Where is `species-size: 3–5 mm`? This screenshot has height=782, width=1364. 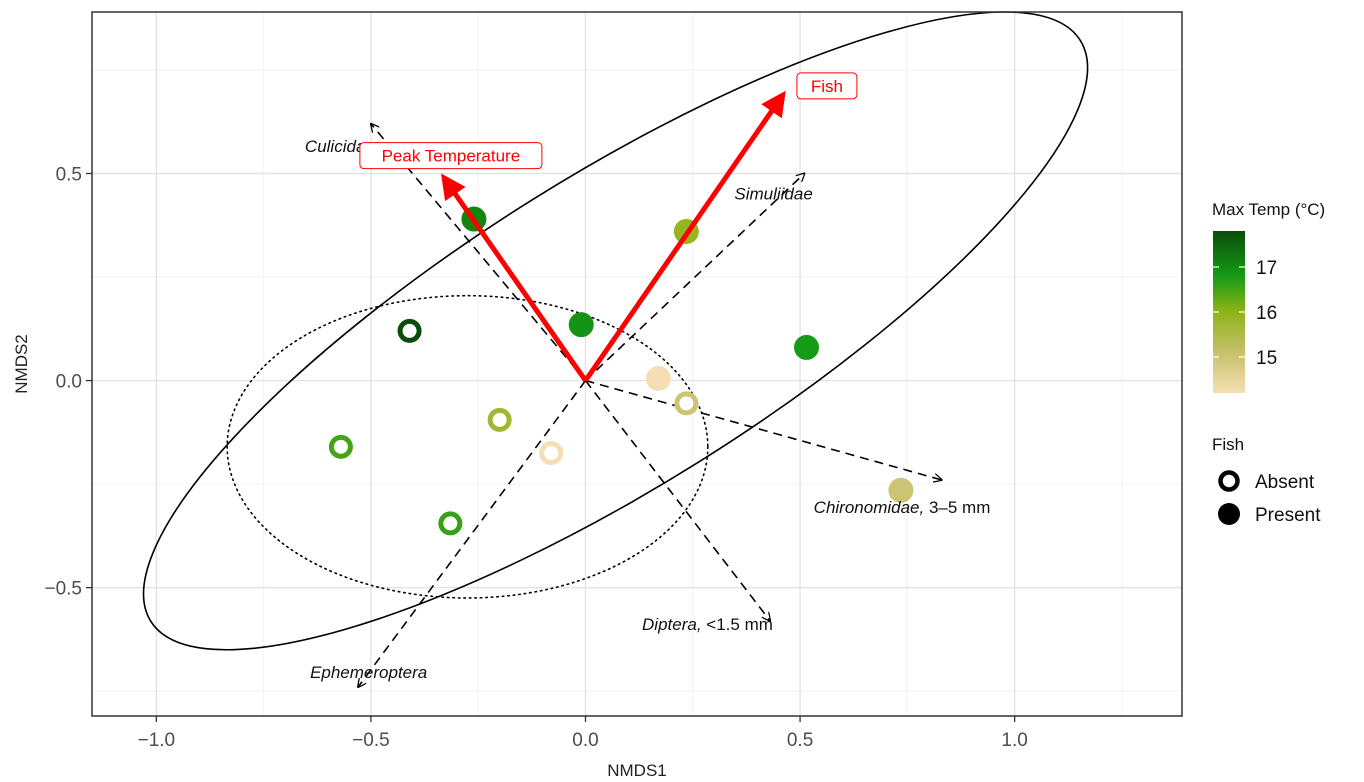 species-size: 3–5 mm is located at coordinates (957, 507).